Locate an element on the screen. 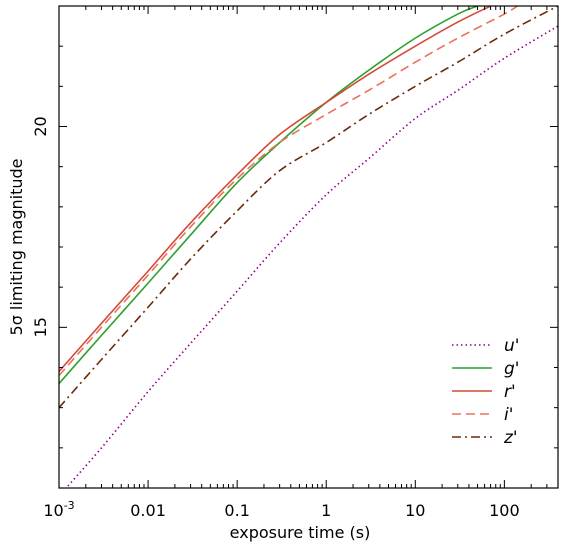  legend-label-1: u' is located at coordinates (511, 346).